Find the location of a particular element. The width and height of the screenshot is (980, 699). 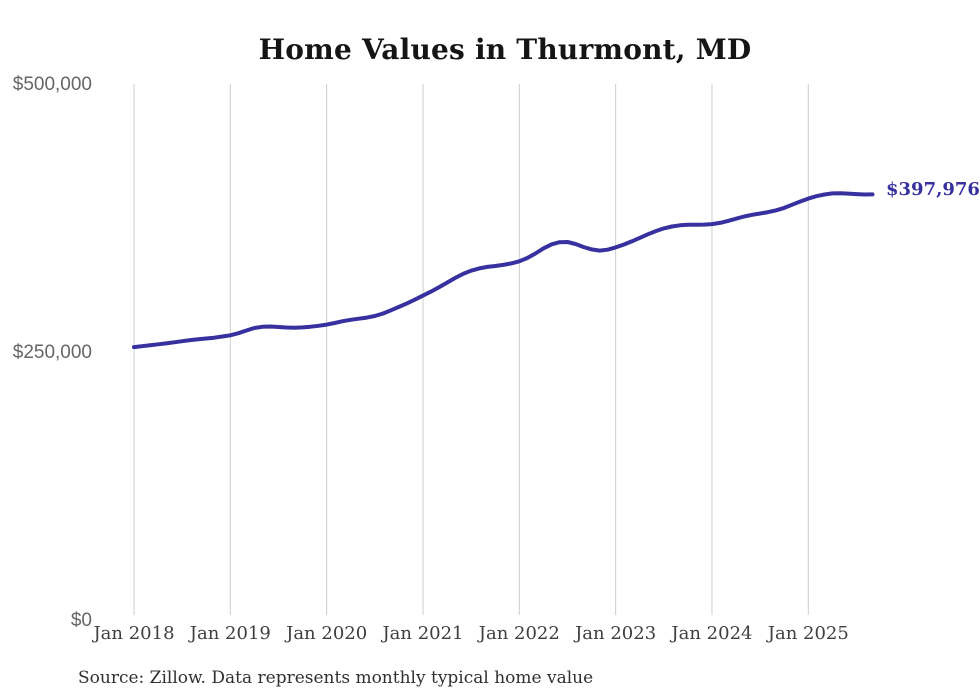

y-axis-tick-label: $500,000 is located at coordinates (52, 84).